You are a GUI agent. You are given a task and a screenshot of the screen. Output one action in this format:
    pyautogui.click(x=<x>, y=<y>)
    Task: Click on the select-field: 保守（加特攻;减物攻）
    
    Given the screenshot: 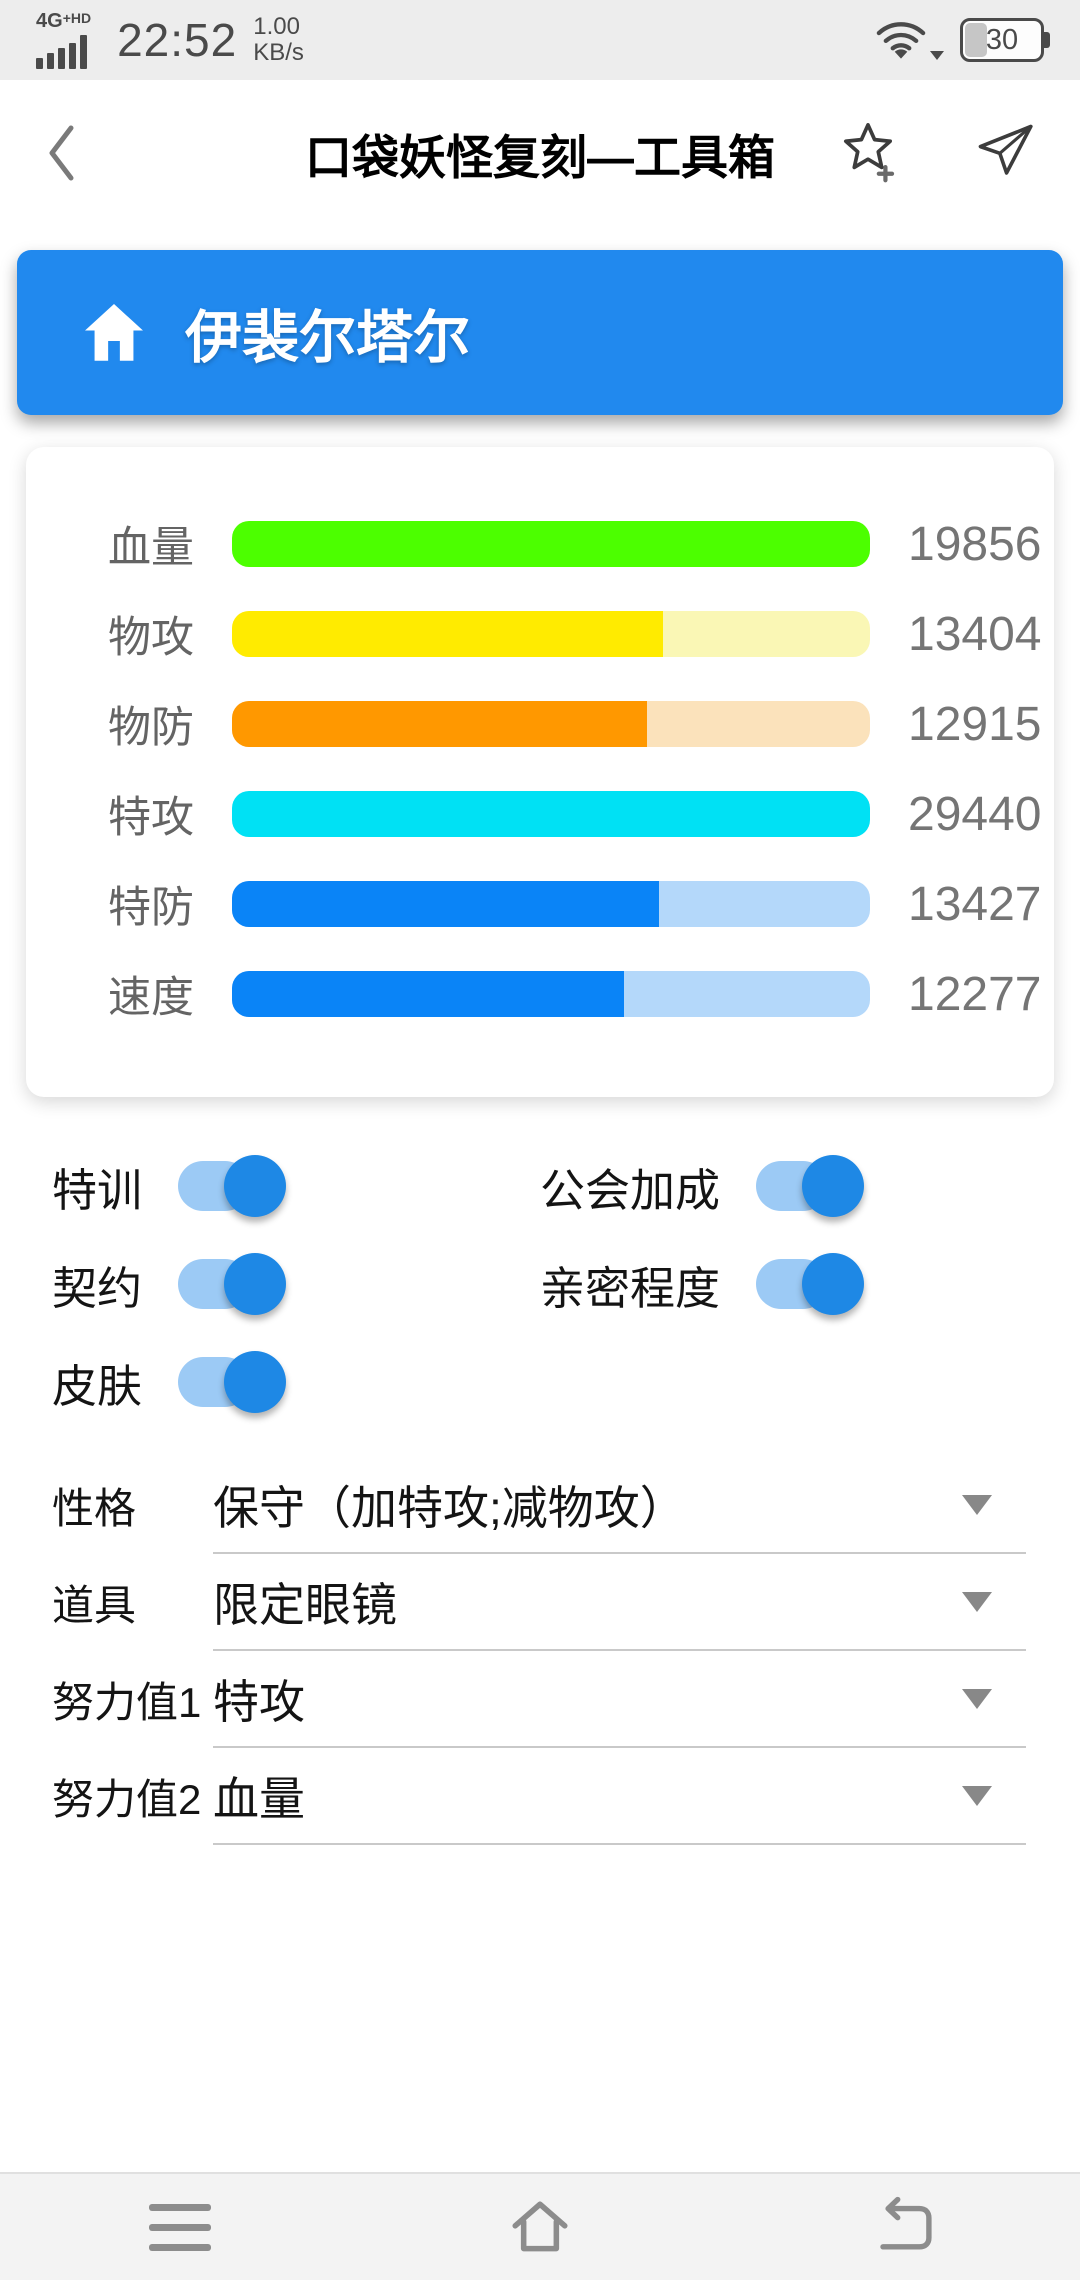 What is the action you would take?
    pyautogui.click(x=619, y=1505)
    